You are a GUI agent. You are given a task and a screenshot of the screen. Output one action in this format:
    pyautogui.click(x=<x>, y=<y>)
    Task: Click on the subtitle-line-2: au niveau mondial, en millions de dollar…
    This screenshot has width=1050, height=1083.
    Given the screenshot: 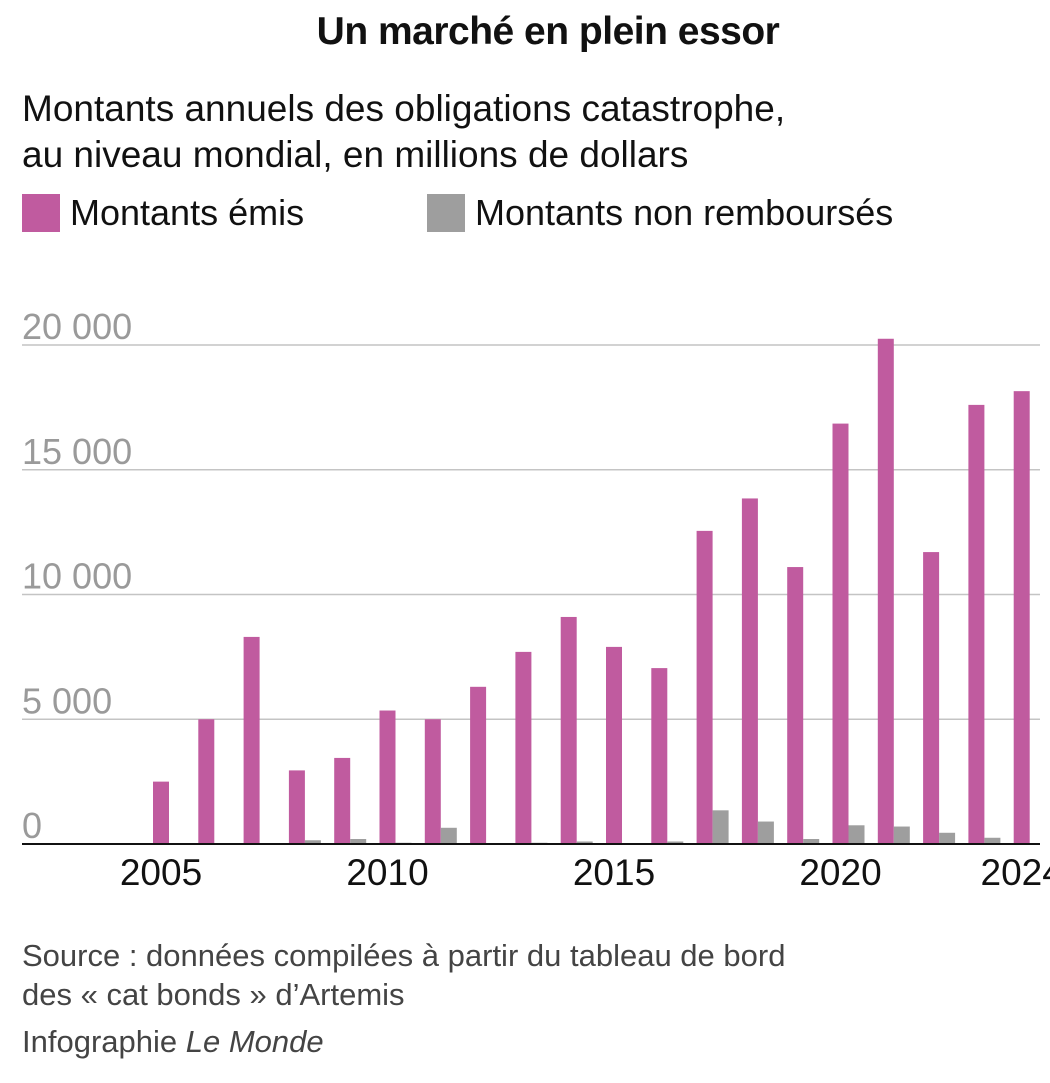 What is the action you would take?
    pyautogui.click(x=355, y=154)
    